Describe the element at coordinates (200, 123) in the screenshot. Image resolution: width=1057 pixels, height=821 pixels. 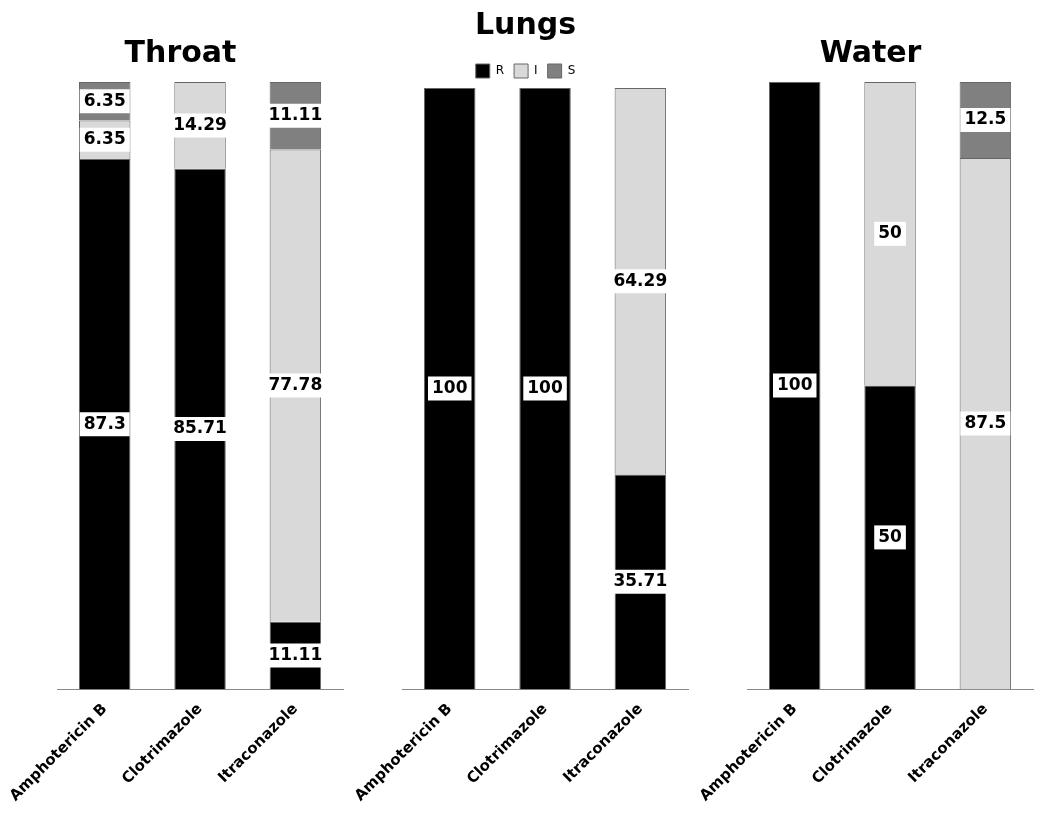
I see `data-label: 14.29` at that location.